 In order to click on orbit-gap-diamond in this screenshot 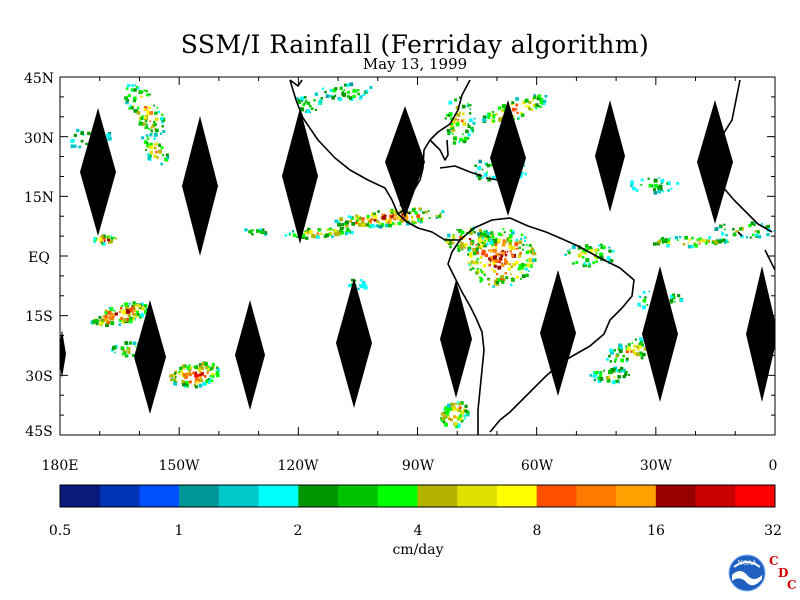, I will do `click(760, 334)`.